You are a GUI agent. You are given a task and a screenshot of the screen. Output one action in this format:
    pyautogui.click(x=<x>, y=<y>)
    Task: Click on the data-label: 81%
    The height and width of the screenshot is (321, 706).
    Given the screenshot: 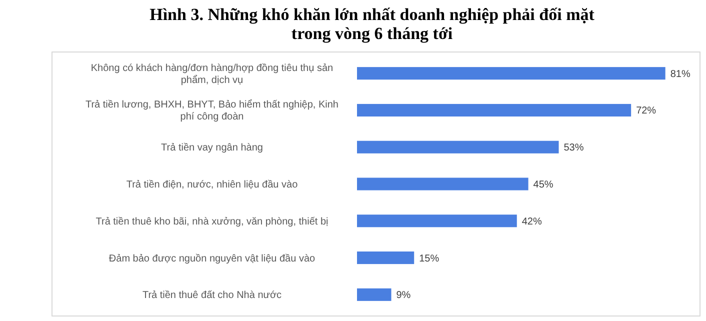 What is the action you would take?
    pyautogui.click(x=680, y=74)
    